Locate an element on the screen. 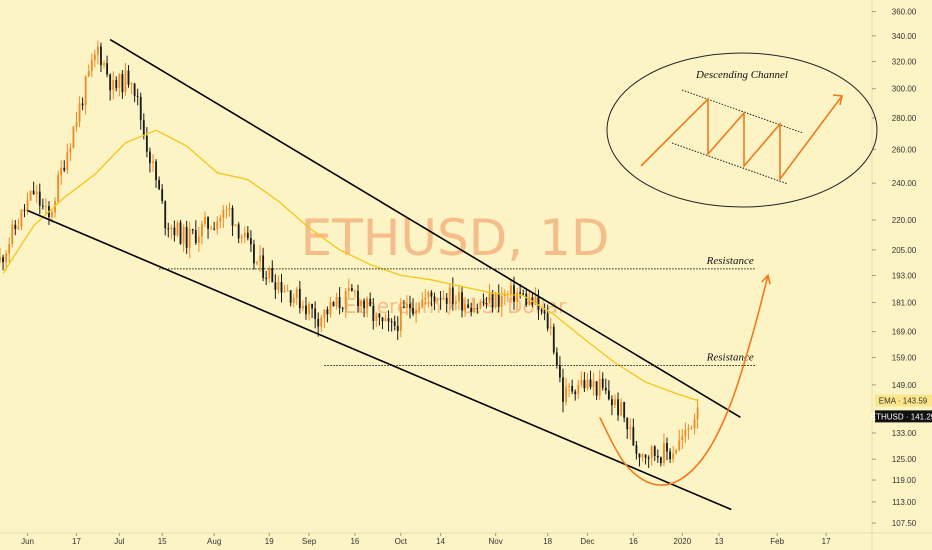 The height and width of the screenshot is (550, 932). y-tick-label: 220.00 is located at coordinates (904, 220).